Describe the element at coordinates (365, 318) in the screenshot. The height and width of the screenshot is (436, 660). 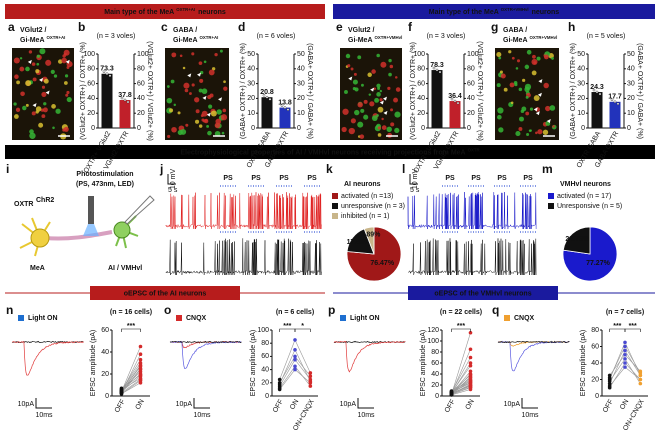
I see `stim-label: Light ON` at that location.